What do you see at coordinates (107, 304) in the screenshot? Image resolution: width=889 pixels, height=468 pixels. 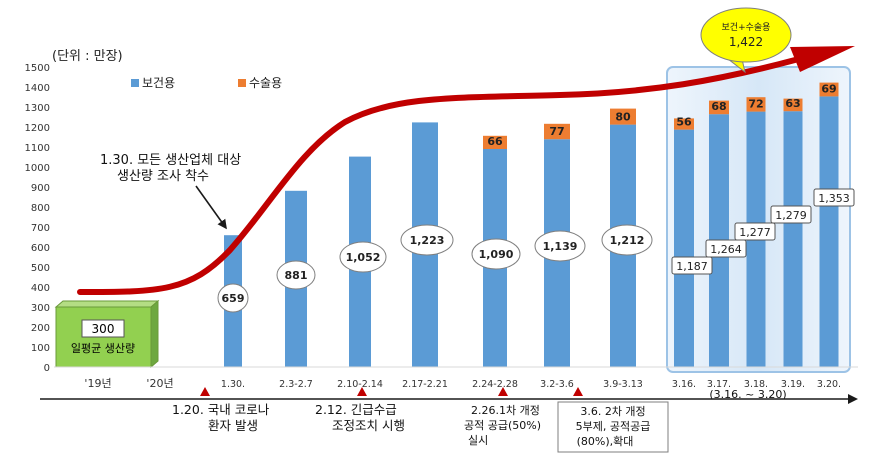 I see `baseline-box-top` at bounding box center [107, 304].